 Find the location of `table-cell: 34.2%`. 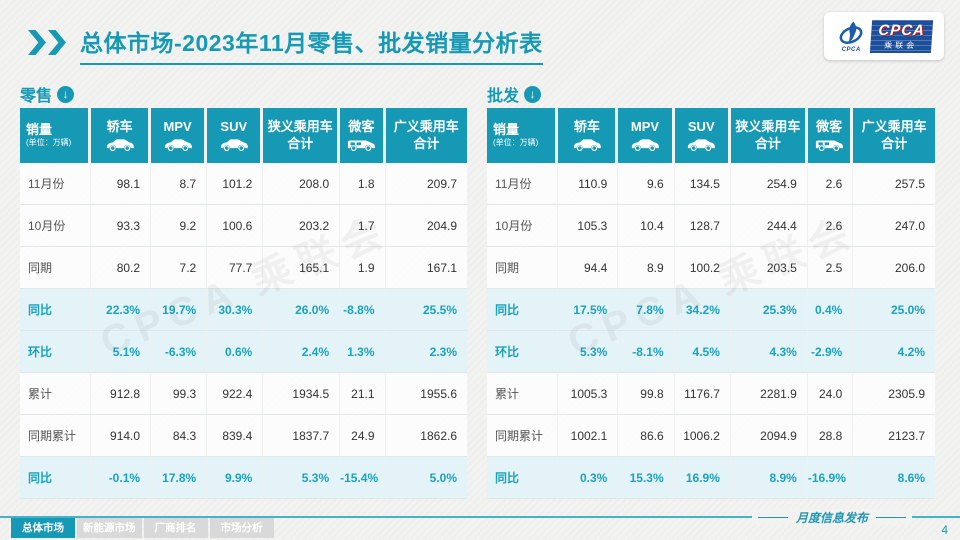

table-cell: 34.2% is located at coordinates (702, 310).